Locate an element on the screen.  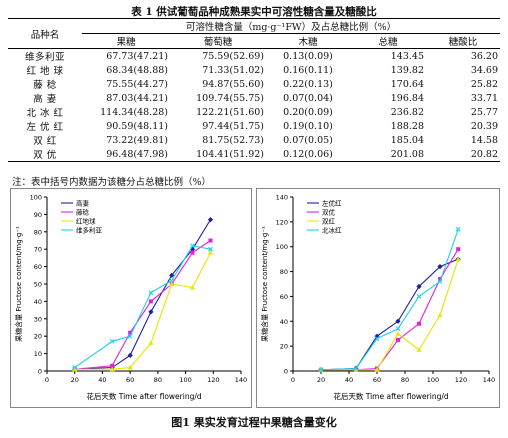
cell-total: 139.82 is located at coordinates (407, 70).